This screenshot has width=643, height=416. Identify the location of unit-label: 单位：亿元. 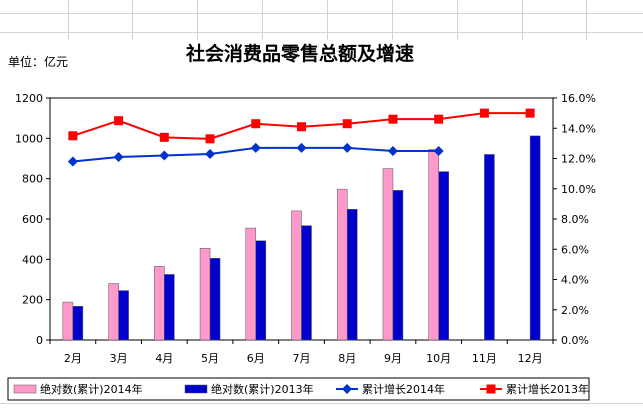
(38, 61).